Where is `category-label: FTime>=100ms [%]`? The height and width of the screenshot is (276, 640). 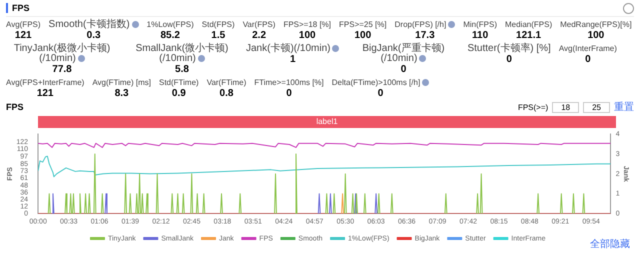
category-label: FTime>=100ms [%] is located at coordinates (289, 82).